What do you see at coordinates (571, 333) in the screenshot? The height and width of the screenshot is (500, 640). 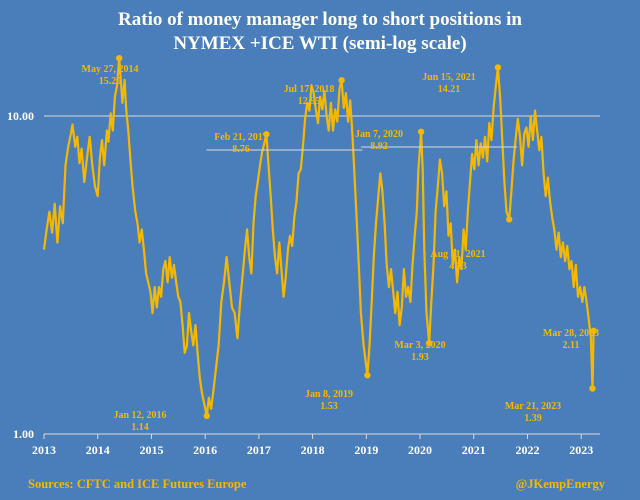 I see `annotation-date: Mar 28, 2023` at bounding box center [571, 333].